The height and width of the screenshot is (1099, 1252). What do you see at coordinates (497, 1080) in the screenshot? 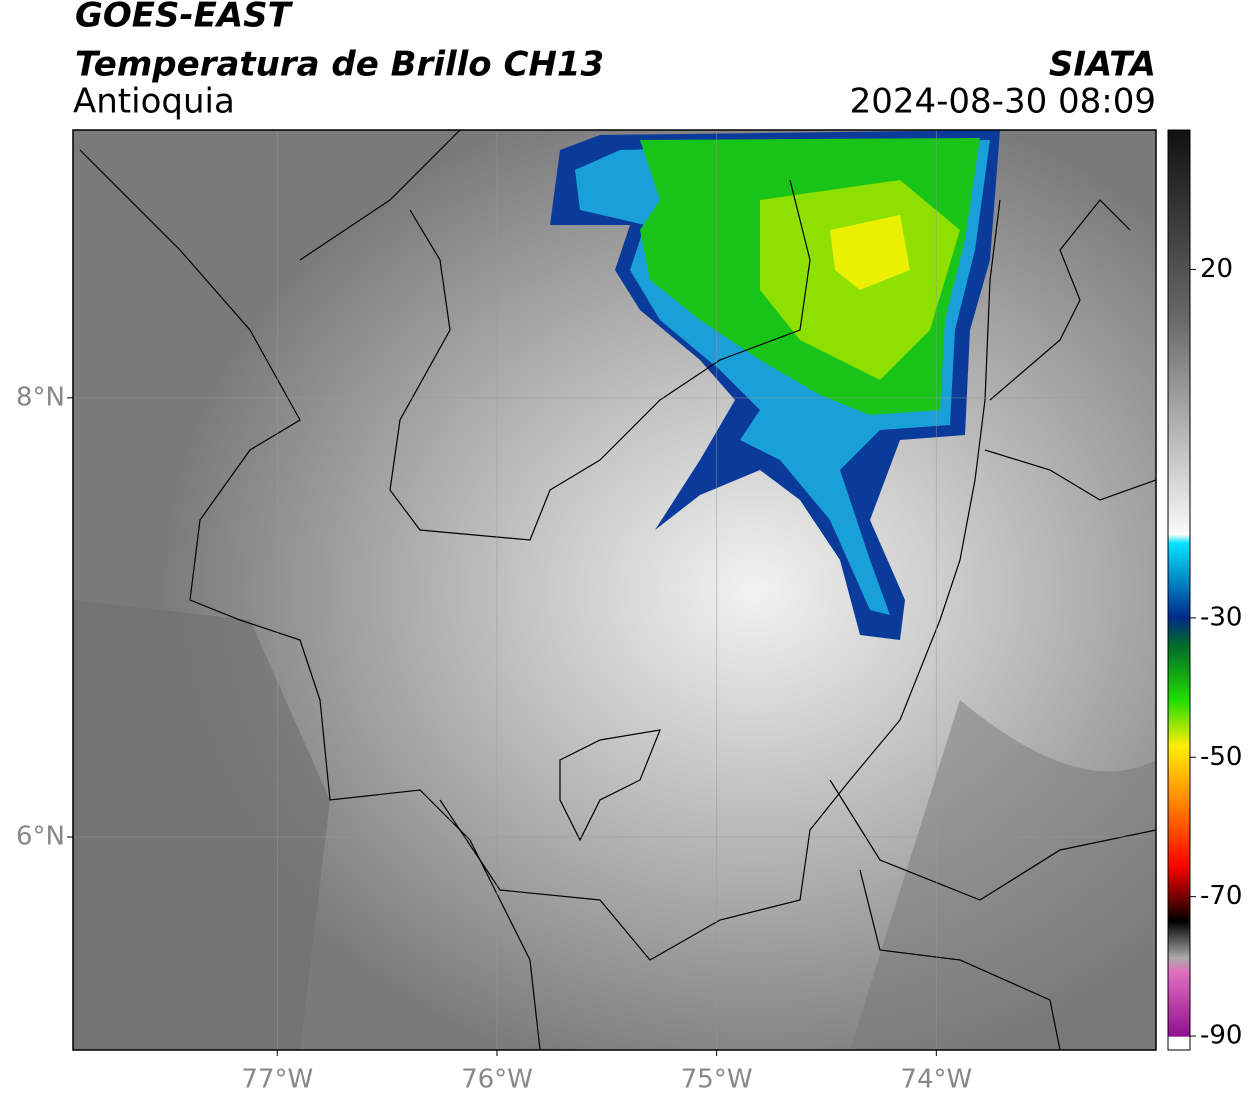
I see `x-tick-label: 76°W` at bounding box center [497, 1080].